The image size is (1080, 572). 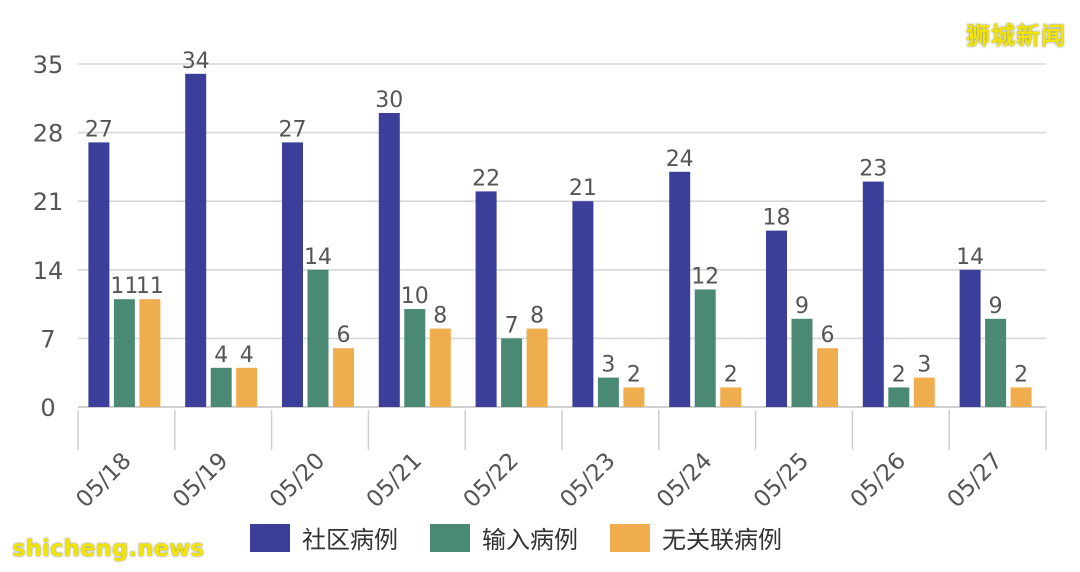 What do you see at coordinates (491, 480) in the screenshot?
I see `x-tick-label: 05/22` at bounding box center [491, 480].